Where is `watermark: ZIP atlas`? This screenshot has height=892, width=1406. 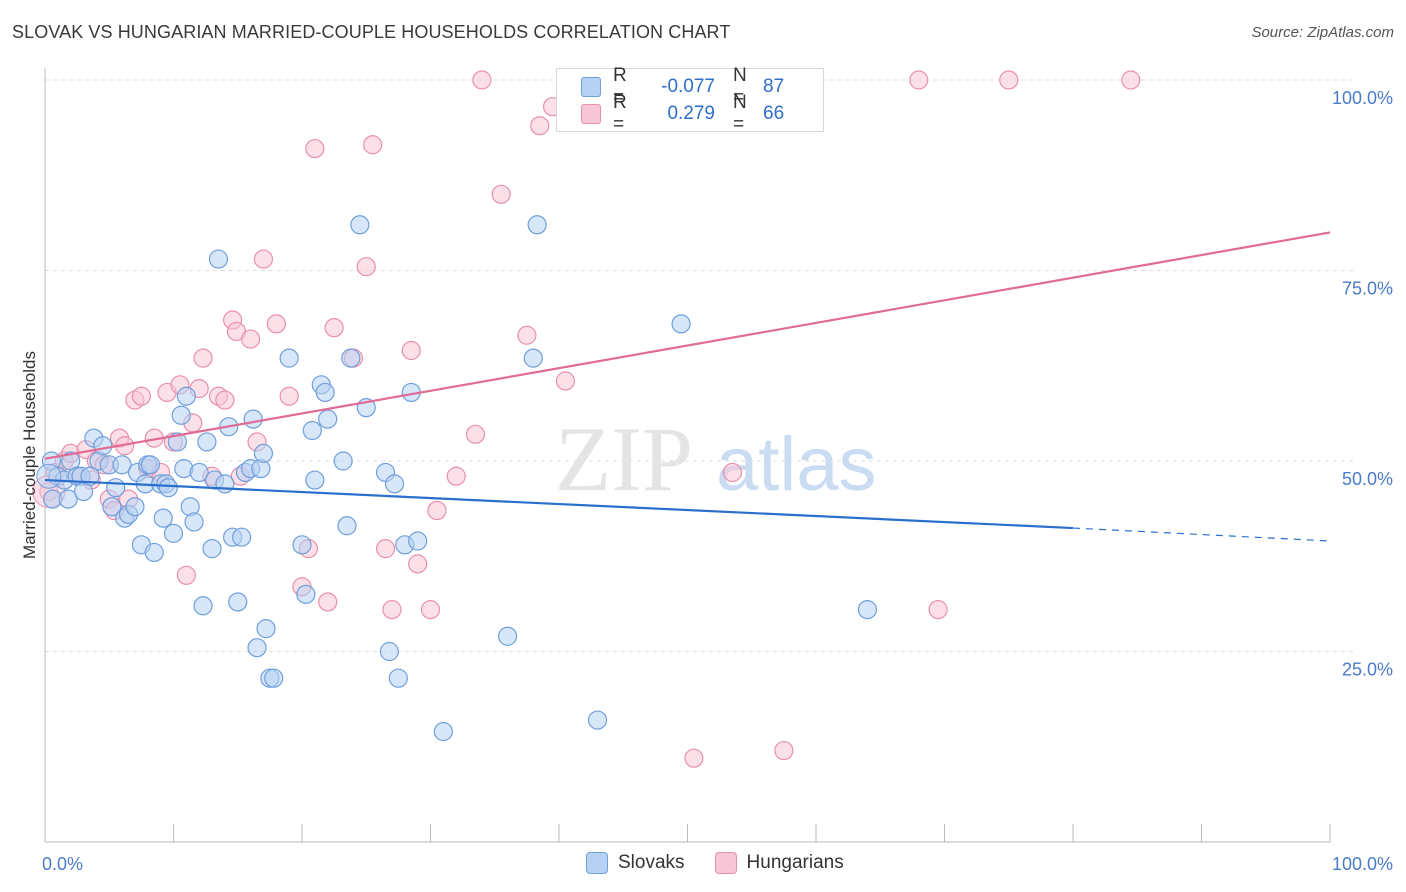
watermark: ZIP atlas is located at coordinates (716, 459).